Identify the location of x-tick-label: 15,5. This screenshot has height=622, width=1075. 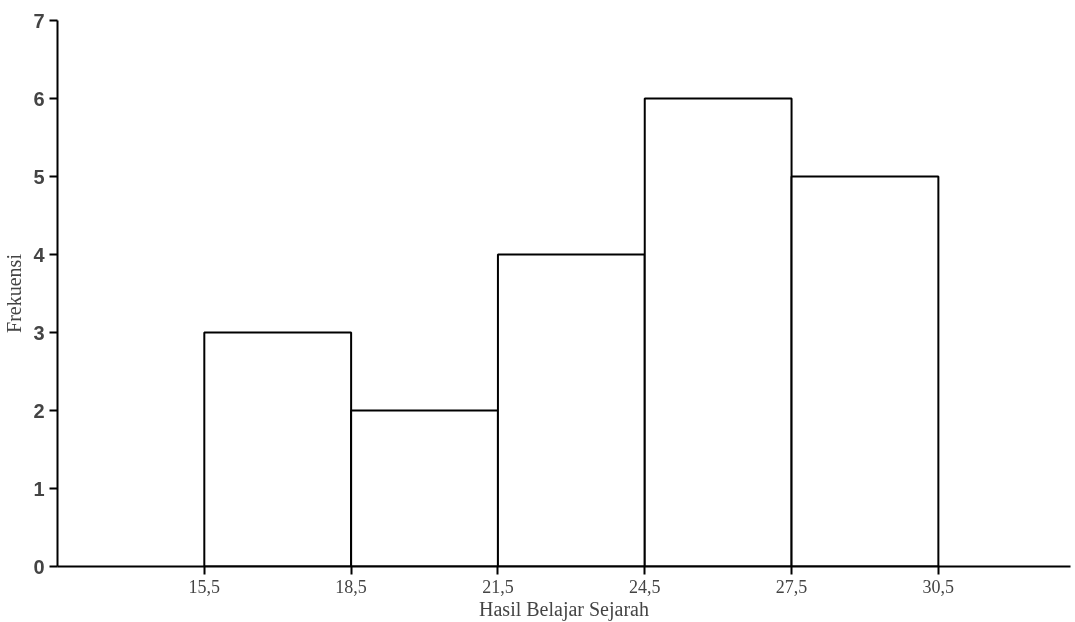
(204, 586).